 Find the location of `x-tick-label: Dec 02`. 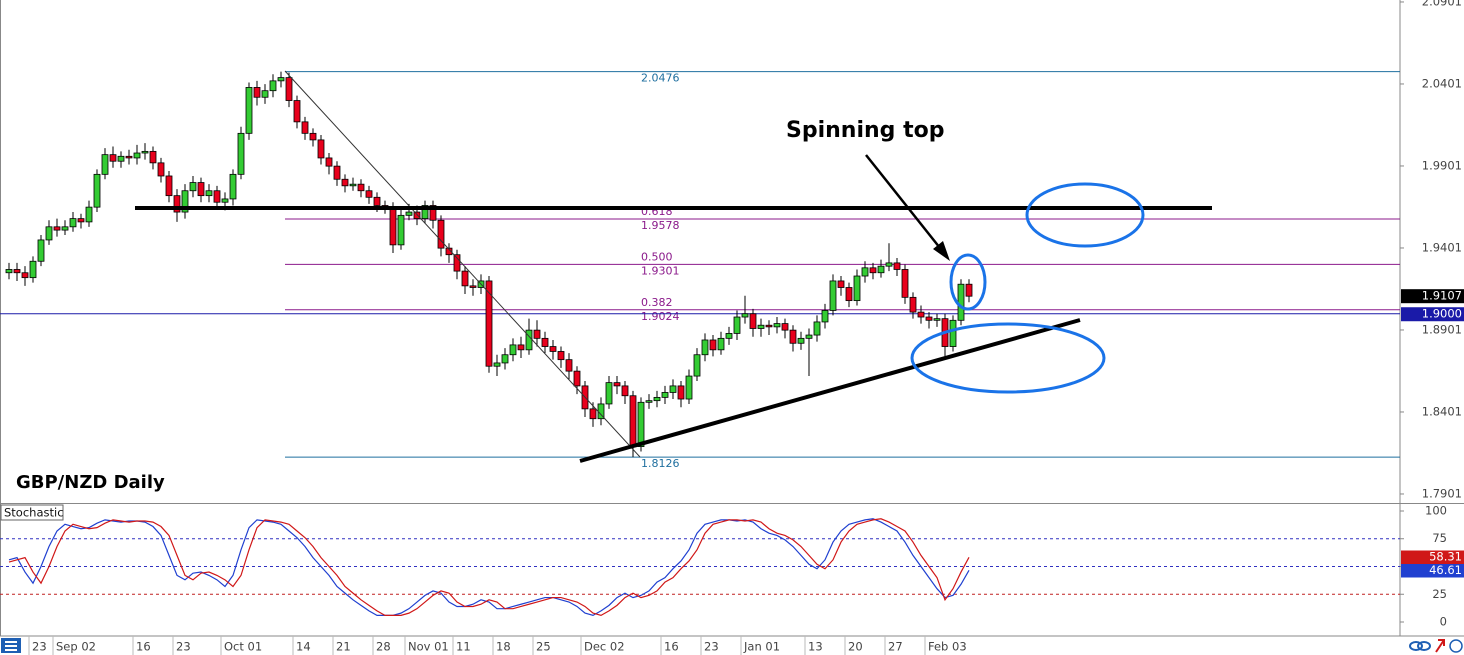

x-tick-label: Dec 02 is located at coordinates (604, 647).